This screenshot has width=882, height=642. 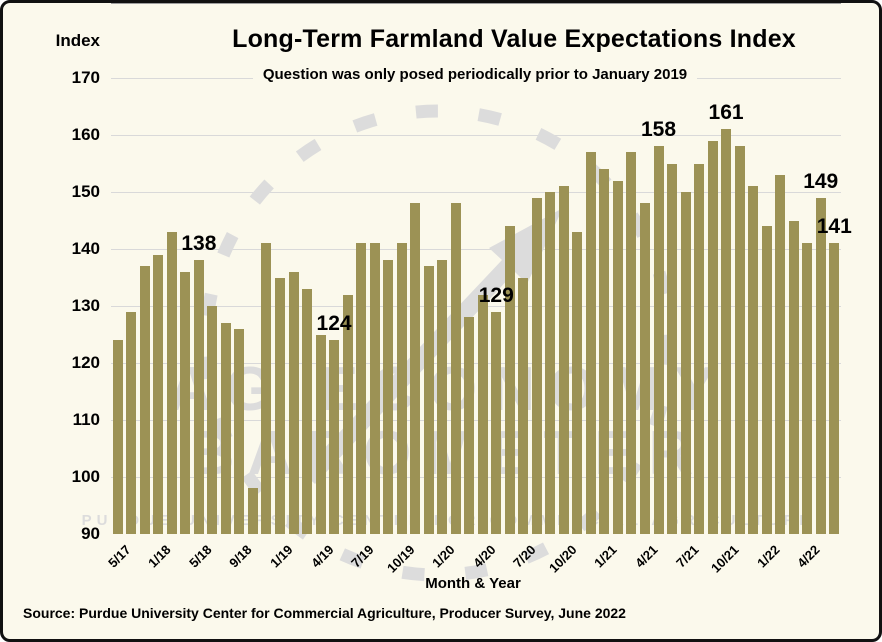 I want to click on y-axis-tick-label: 120, so click(x=85, y=362).